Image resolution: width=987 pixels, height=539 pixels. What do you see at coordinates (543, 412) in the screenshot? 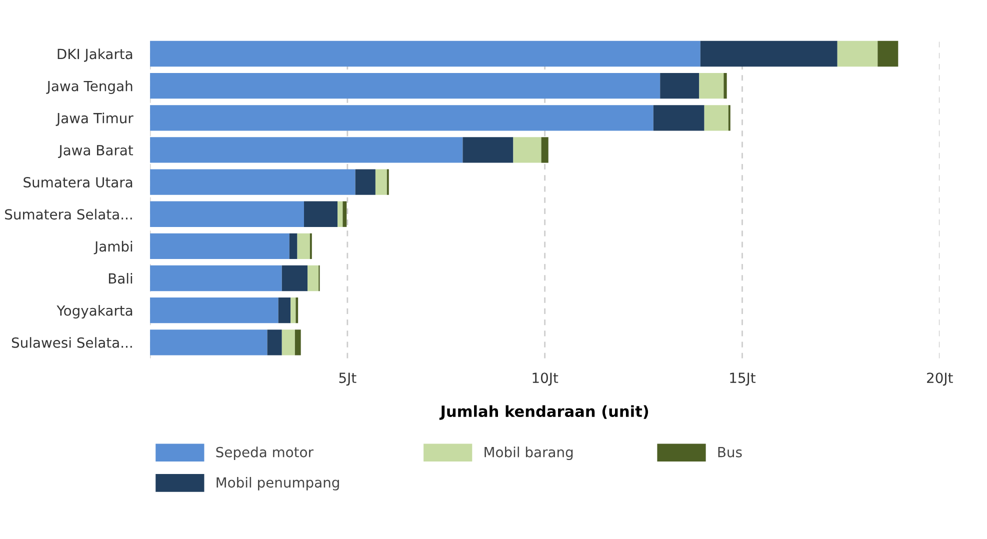
I see `x-axis-title: Jumlah kendaraan (unit)` at bounding box center [543, 412].